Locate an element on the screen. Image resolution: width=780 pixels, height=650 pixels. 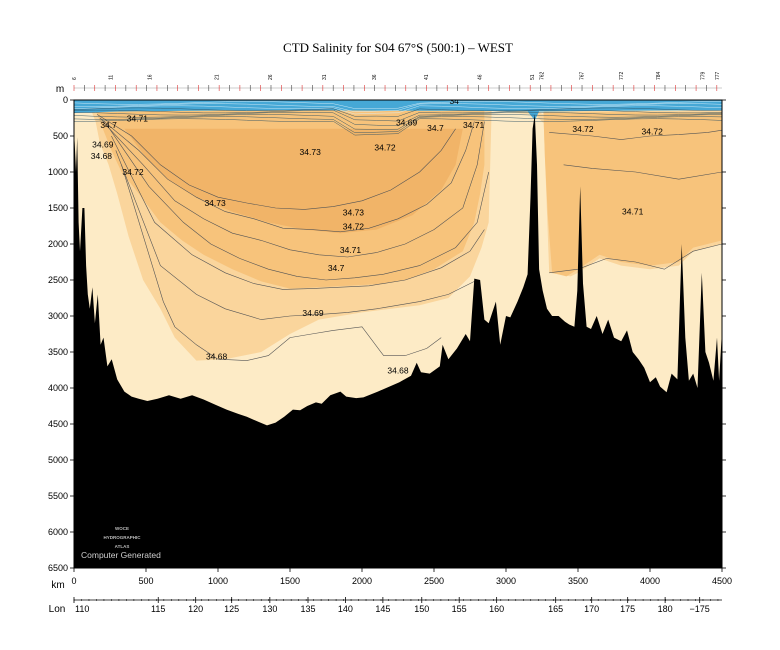
lon-tick-label: 160 is located at coordinates (496, 609).